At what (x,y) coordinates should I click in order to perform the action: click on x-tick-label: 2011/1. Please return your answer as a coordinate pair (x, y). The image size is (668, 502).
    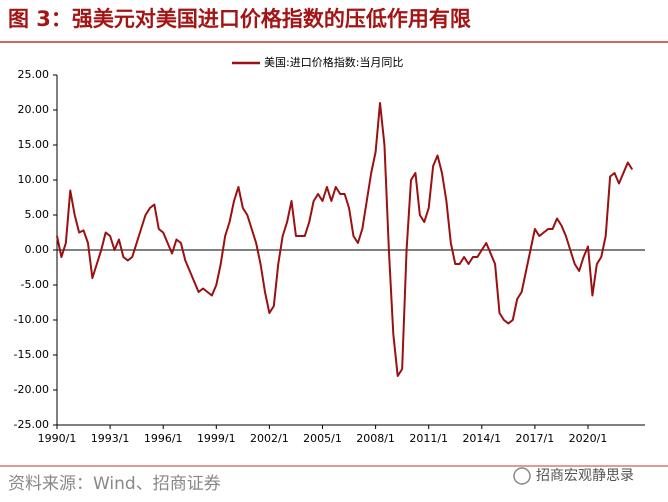
    Looking at the image, I should click on (428, 438).